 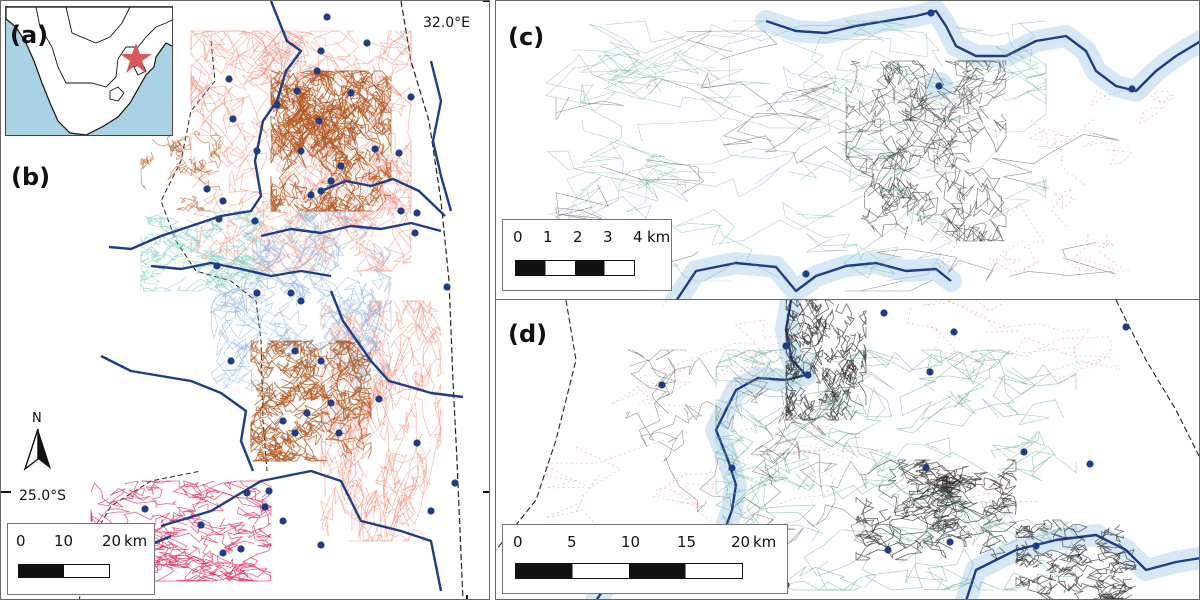 I want to click on river-line, so click(x=301, y=530).